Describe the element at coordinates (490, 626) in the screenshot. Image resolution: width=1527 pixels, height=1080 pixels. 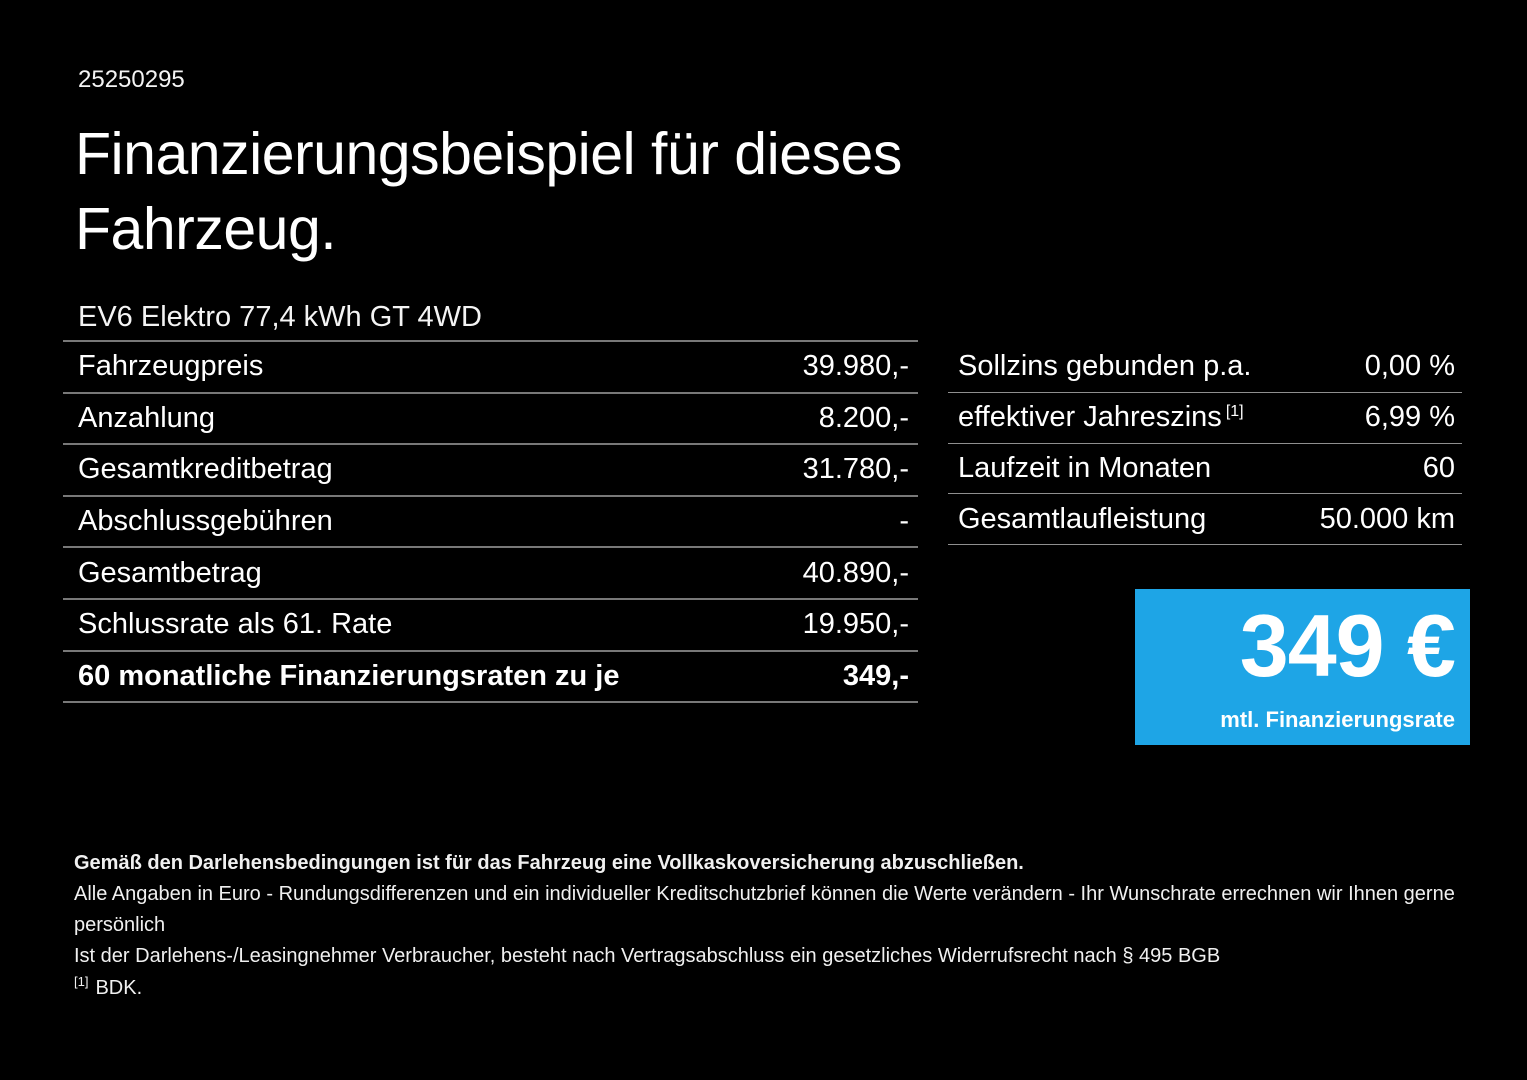
I see `table-row: Schlussrate als 61. Rate 19.950,-` at that location.